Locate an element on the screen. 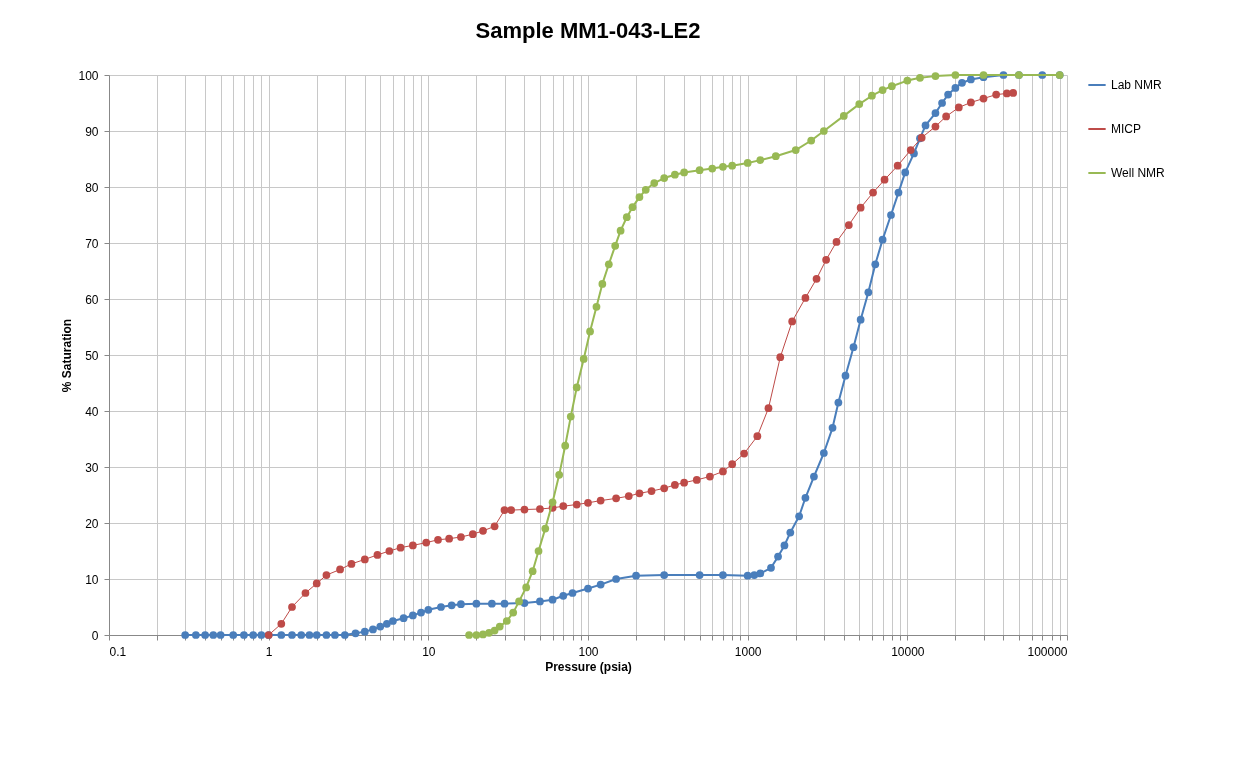  x-tick-label: 0.1 is located at coordinates (118, 651).